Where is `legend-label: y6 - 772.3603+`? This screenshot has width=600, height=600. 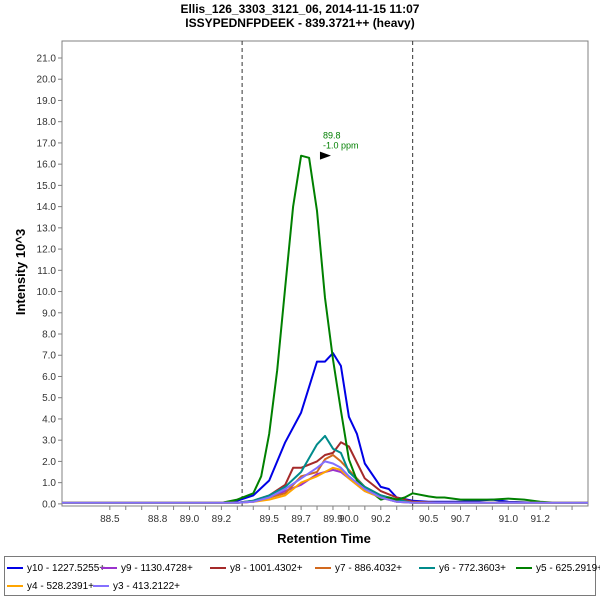 legend-label: y6 - 772.3603+ is located at coordinates (472, 568).